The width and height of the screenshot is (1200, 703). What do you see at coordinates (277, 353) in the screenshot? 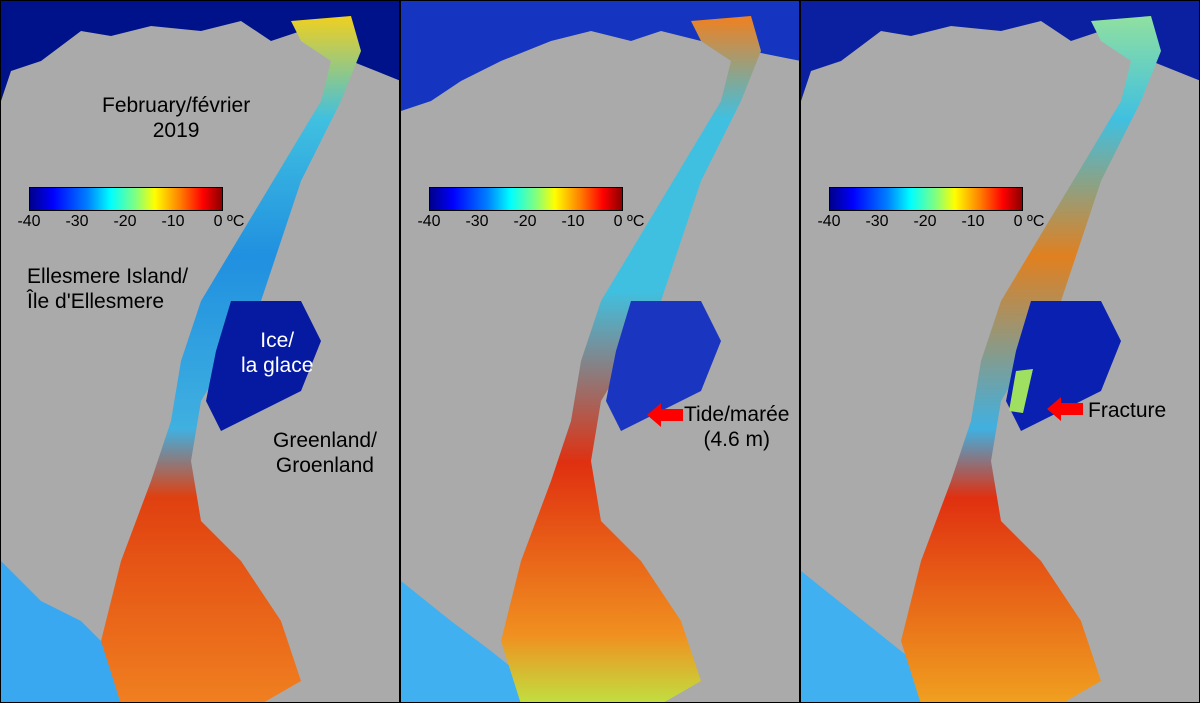
I see `ice-label: Ice/ la glace` at bounding box center [277, 353].